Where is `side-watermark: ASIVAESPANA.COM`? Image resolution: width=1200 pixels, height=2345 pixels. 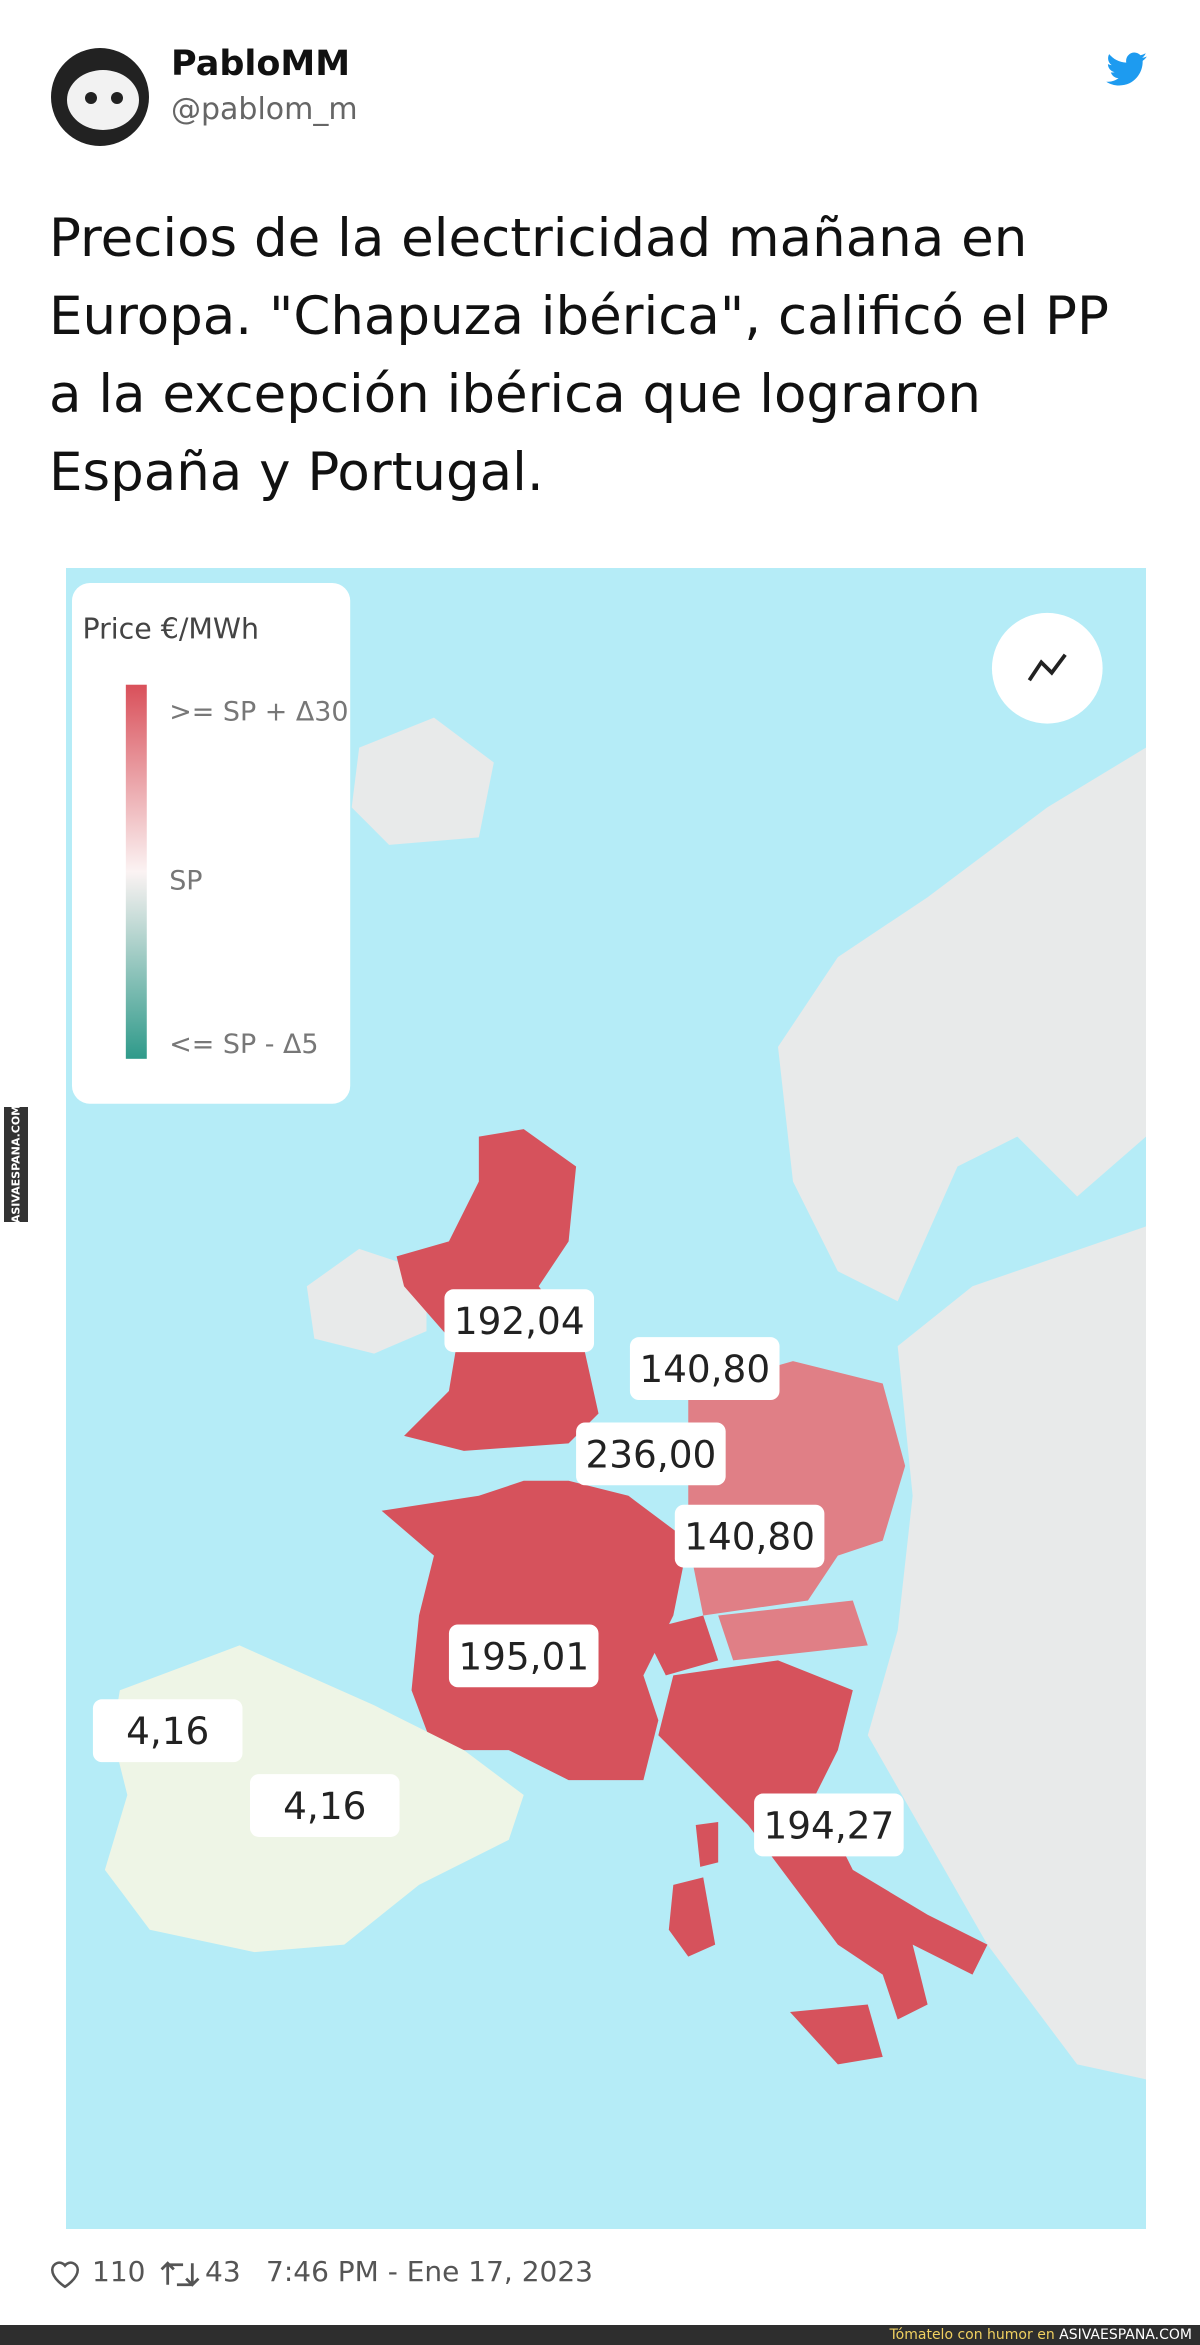
side-watermark: ASIVAESPANA.COM is located at coordinates (16, 1164).